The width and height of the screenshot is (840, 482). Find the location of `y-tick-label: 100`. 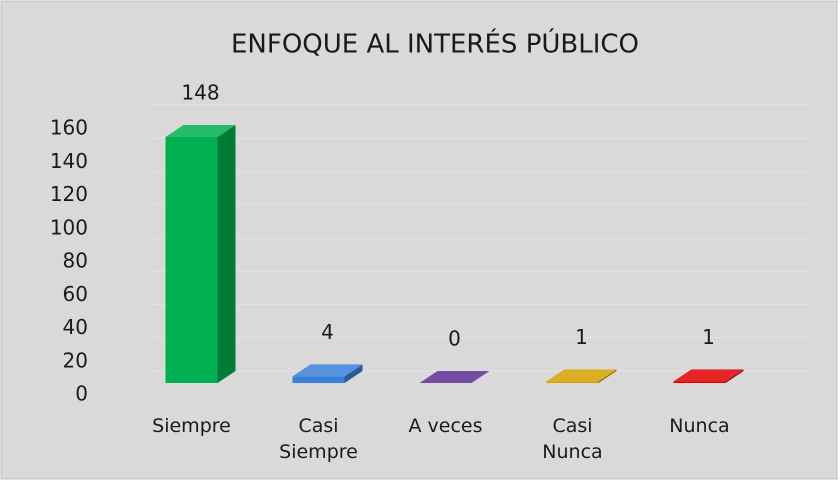

y-tick-label: 100 is located at coordinates (69, 227).